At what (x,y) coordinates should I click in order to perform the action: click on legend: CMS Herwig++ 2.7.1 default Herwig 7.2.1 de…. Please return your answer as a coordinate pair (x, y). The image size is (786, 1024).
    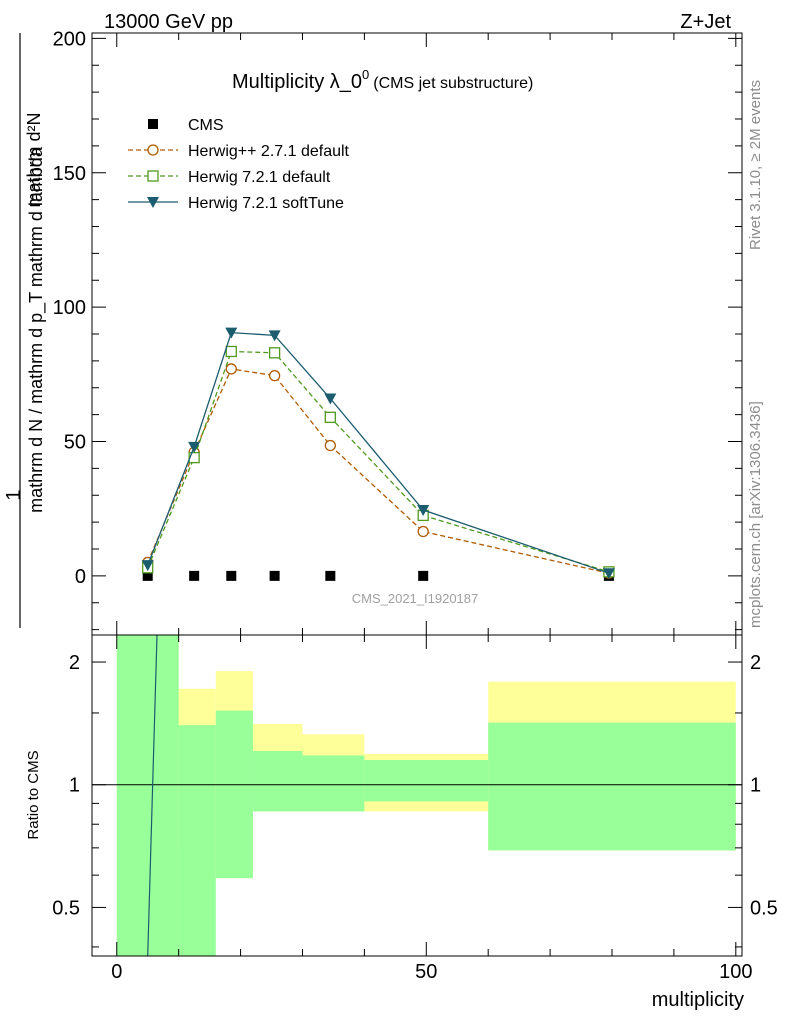
    Looking at the image, I should click on (239, 164).